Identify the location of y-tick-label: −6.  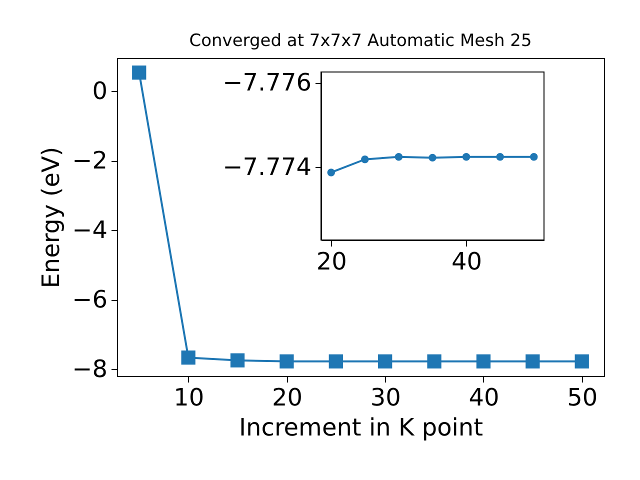
(90, 299).